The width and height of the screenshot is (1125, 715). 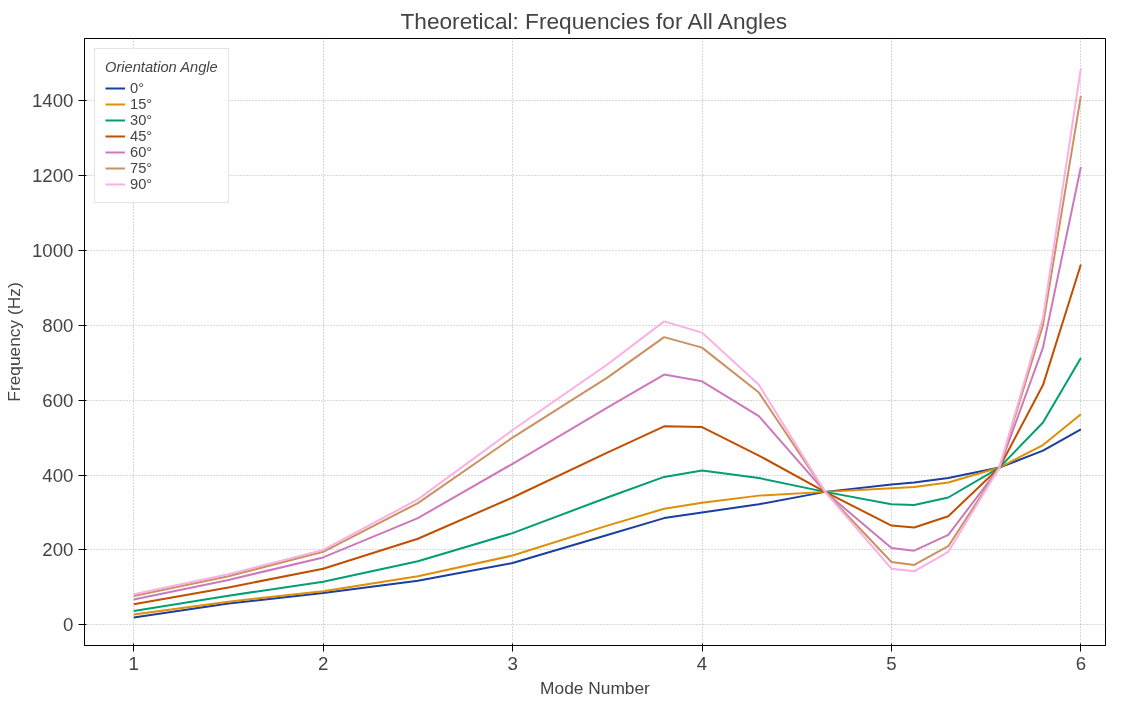 What do you see at coordinates (594, 20) in the screenshot?
I see `chart-title: Theoretical: Frequencies for All Angles` at bounding box center [594, 20].